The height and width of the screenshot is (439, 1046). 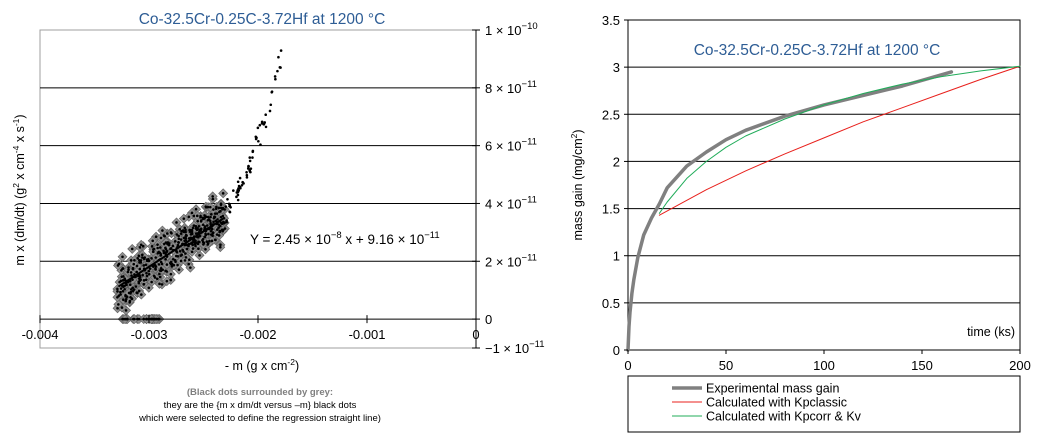 I want to click on left-y-tick-label-2: 6 × 10⁻¹¹, so click(x=511, y=145).